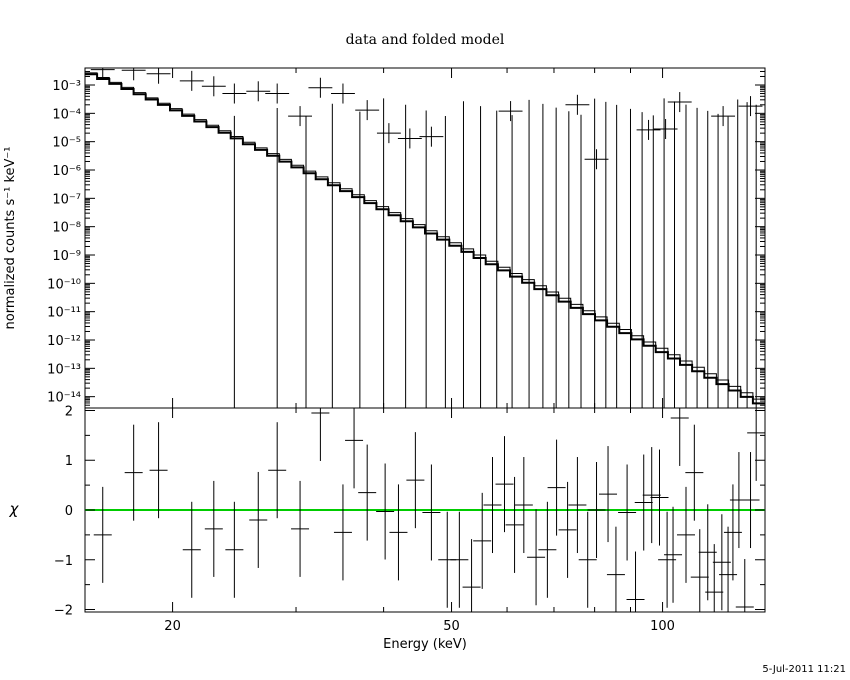  Describe the element at coordinates (66, 228) in the screenshot. I see `y-tick-label: 10⁻⁸` at that location.